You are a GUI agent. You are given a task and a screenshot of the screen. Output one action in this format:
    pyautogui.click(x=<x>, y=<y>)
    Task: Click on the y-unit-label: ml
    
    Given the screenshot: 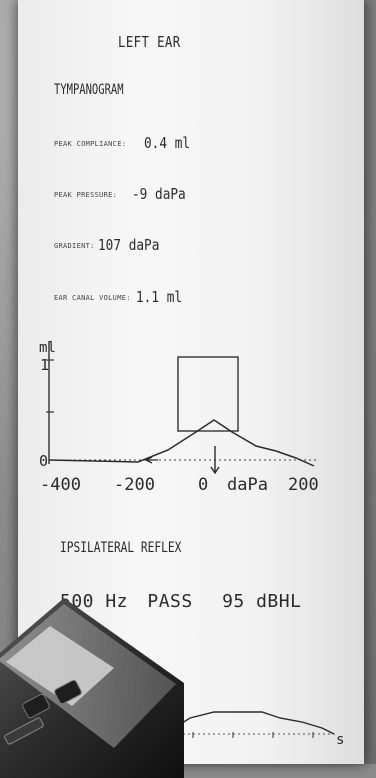 What is the action you would take?
    pyautogui.click(x=47, y=348)
    